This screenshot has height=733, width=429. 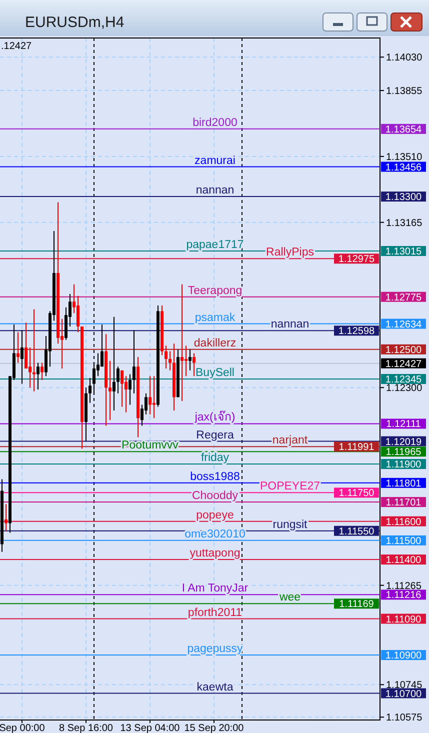 I want to click on annotation: papae1717, so click(x=215, y=245).